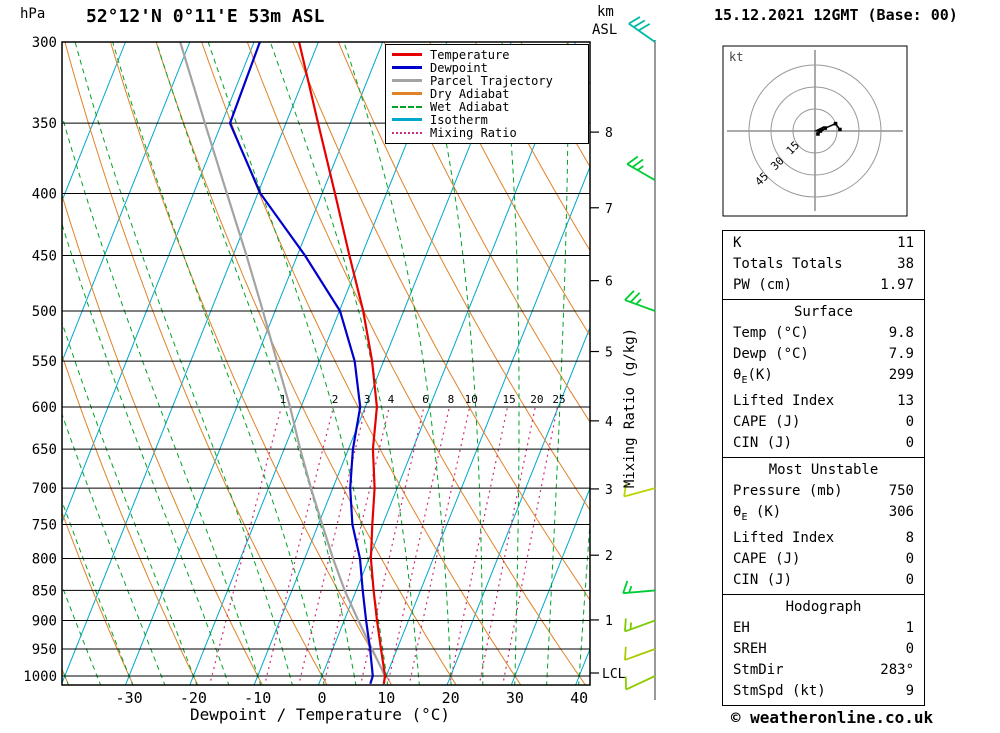 The width and height of the screenshot is (1000, 733). I want to click on table-row: Lifted Index 13, so click(823, 401).